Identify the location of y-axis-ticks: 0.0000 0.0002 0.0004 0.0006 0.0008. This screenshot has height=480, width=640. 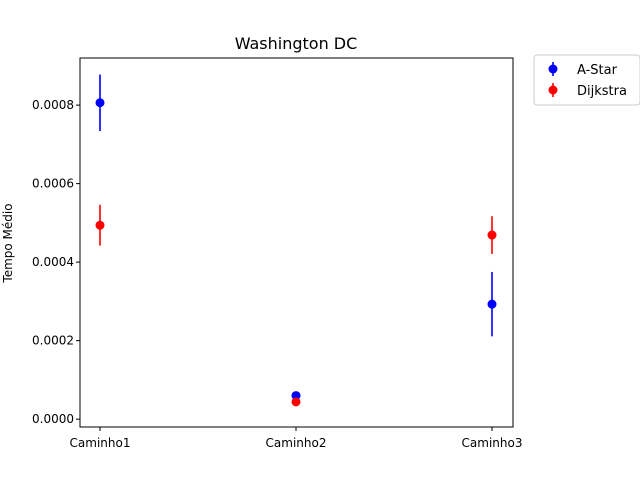
(56, 262).